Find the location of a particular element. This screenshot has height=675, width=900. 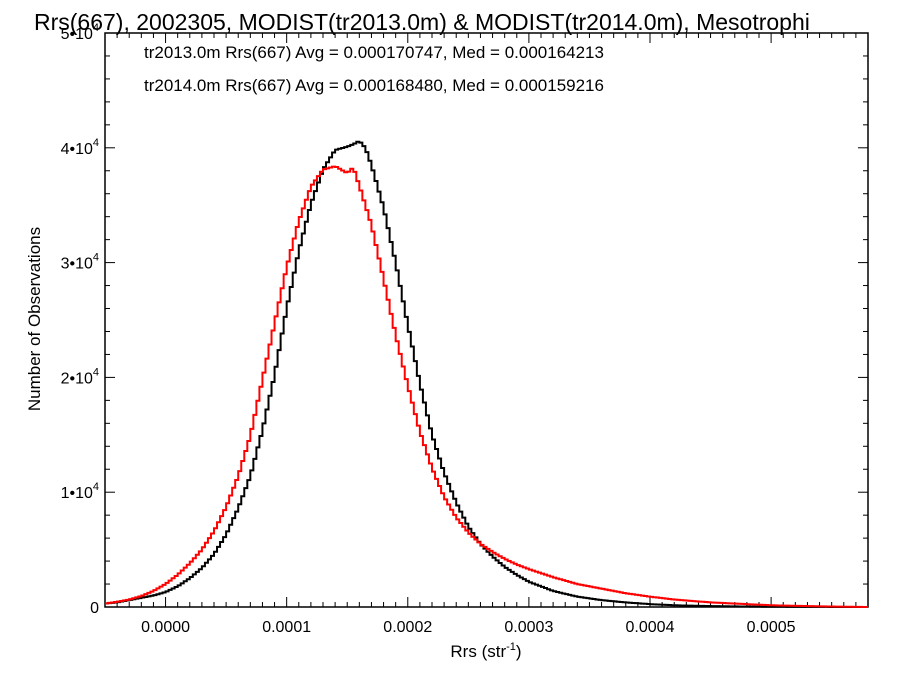

y-tick-label: 4•104 is located at coordinates (80, 147).